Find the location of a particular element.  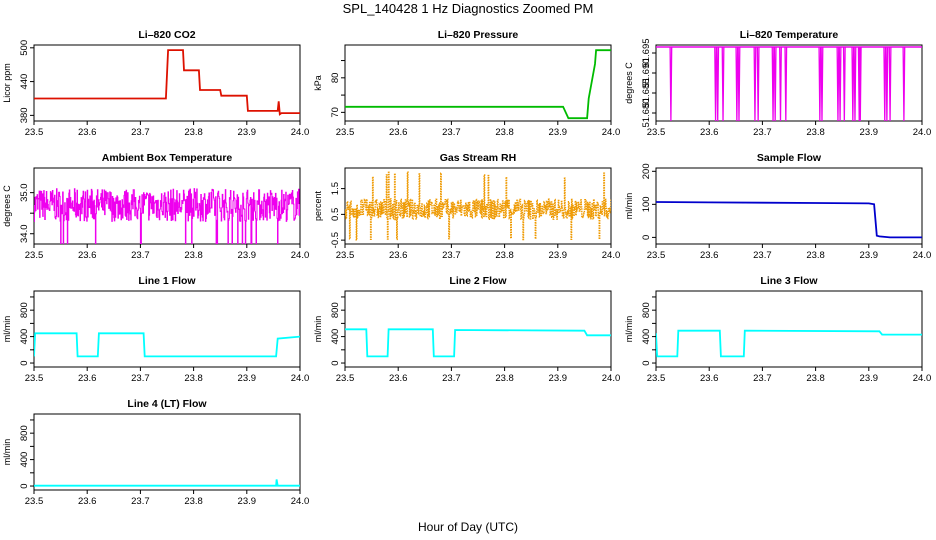

y-tick-label: 400 is located at coordinates (646, 337).